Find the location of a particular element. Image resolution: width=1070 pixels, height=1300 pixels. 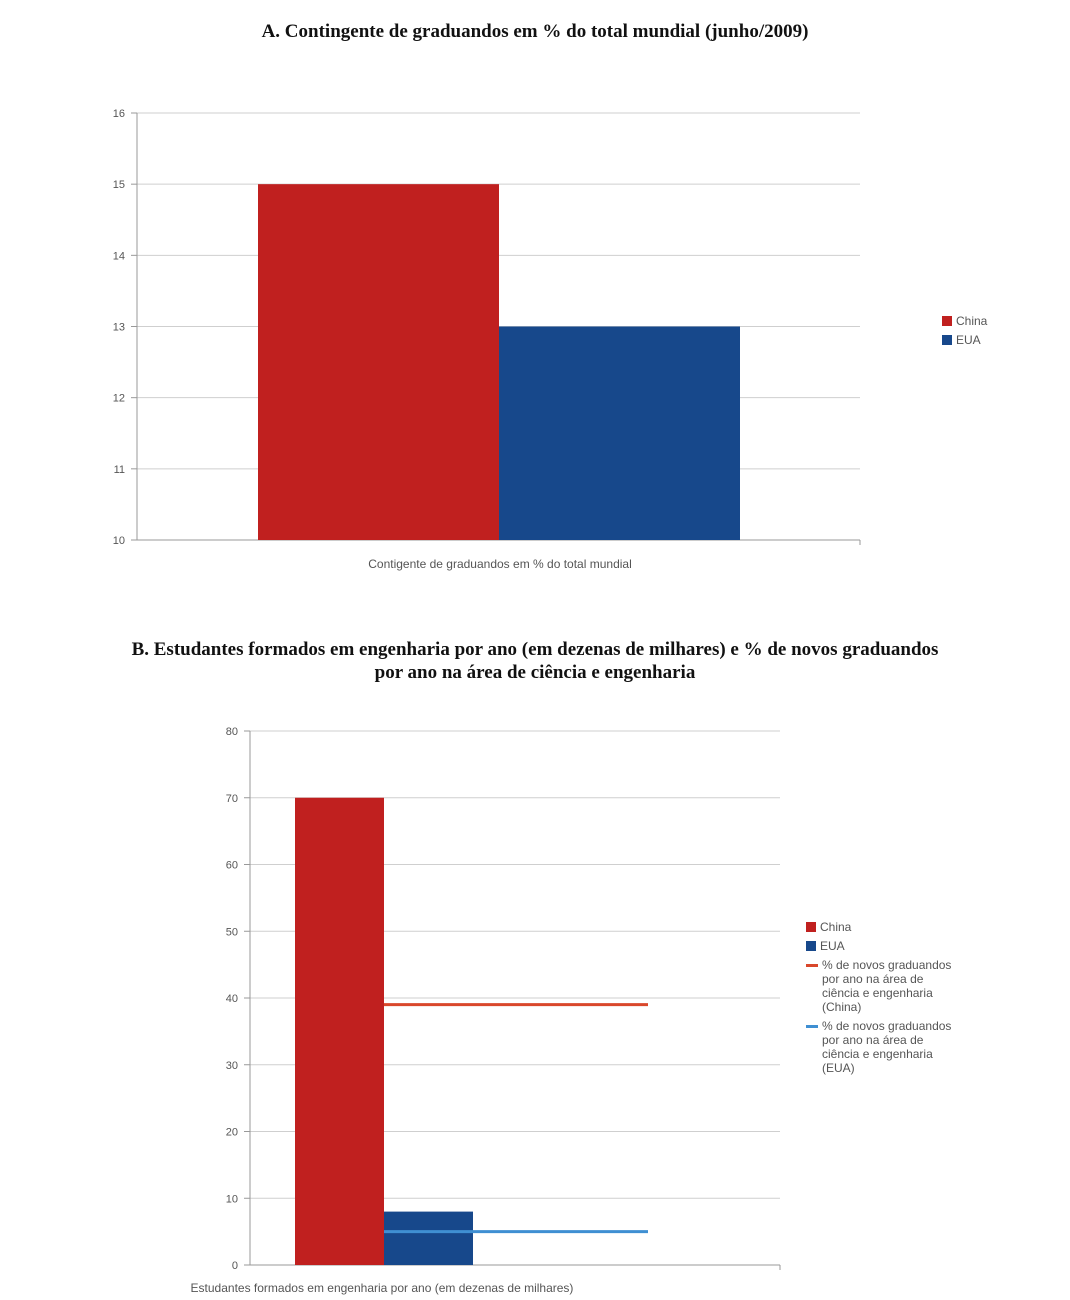

y-tick-label: 16 is located at coordinates (119, 114).